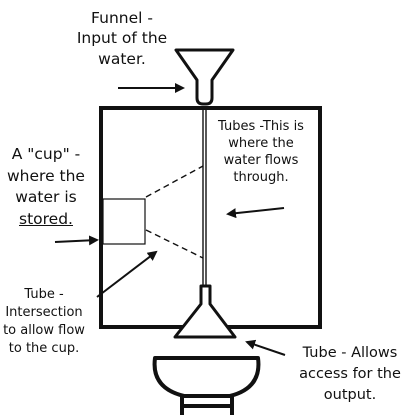  I want to click on label-cup-line-2: where the, so click(46, 175).